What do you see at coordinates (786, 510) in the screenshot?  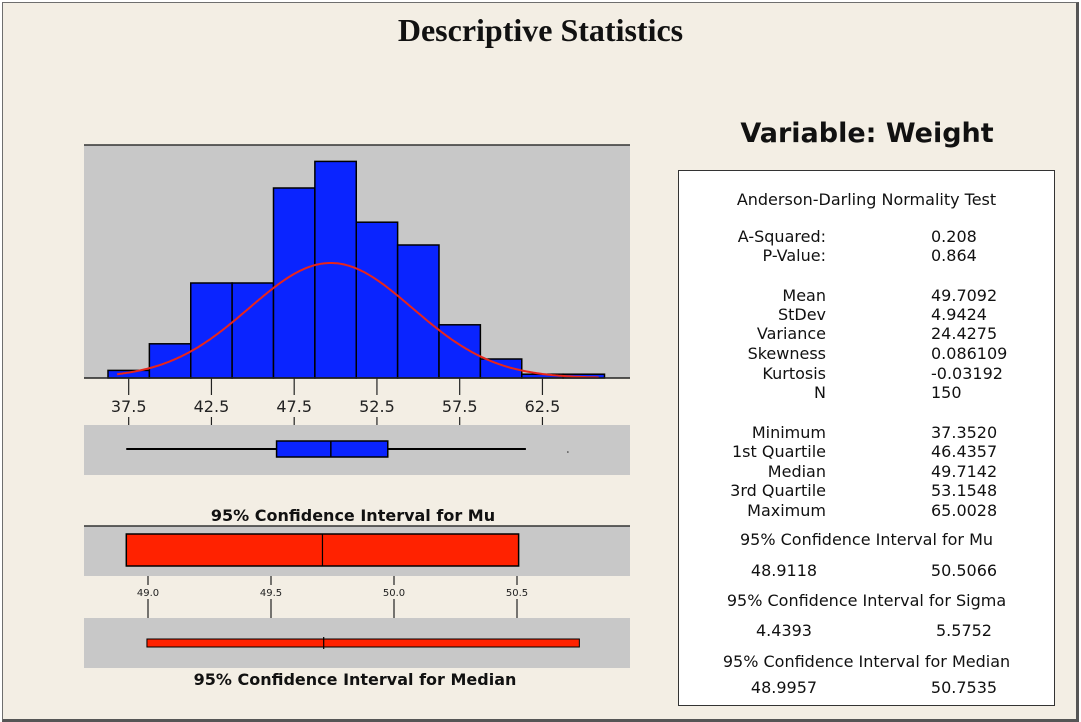 I see `stat-label-maximum: Maximum` at bounding box center [786, 510].